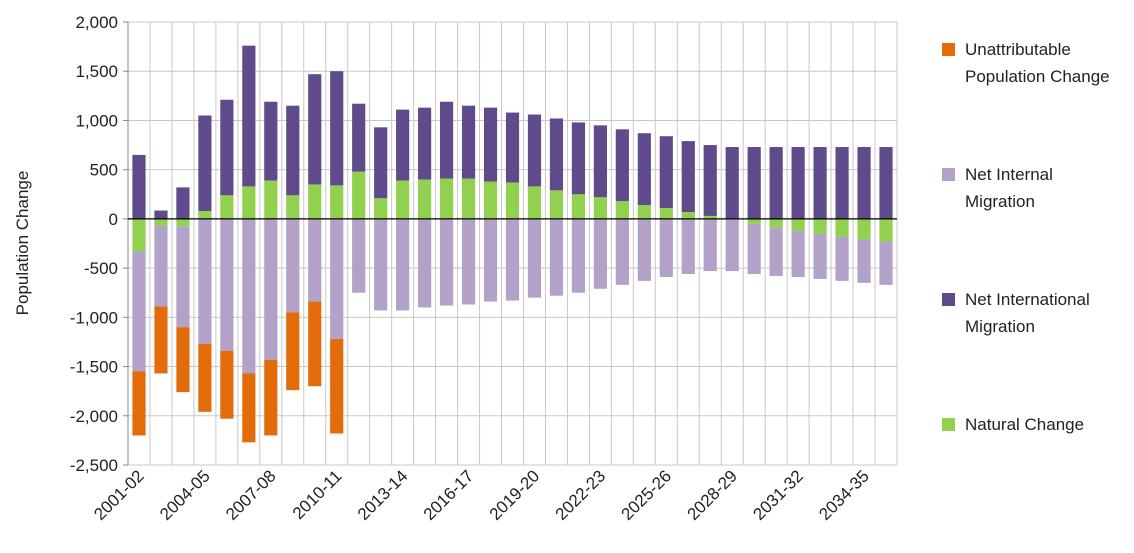  I want to click on y-tick-label: 1,500, so click(96, 71).